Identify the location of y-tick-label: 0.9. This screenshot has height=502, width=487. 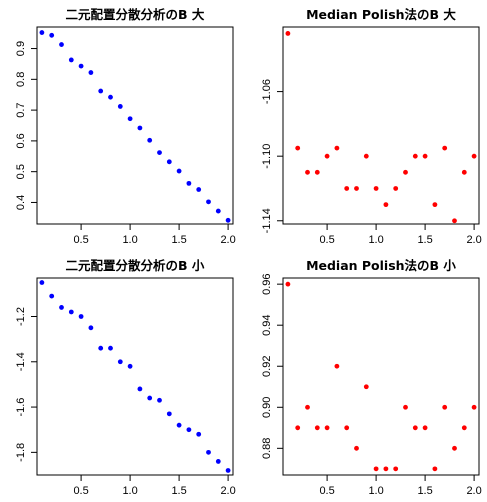
(21, 48).